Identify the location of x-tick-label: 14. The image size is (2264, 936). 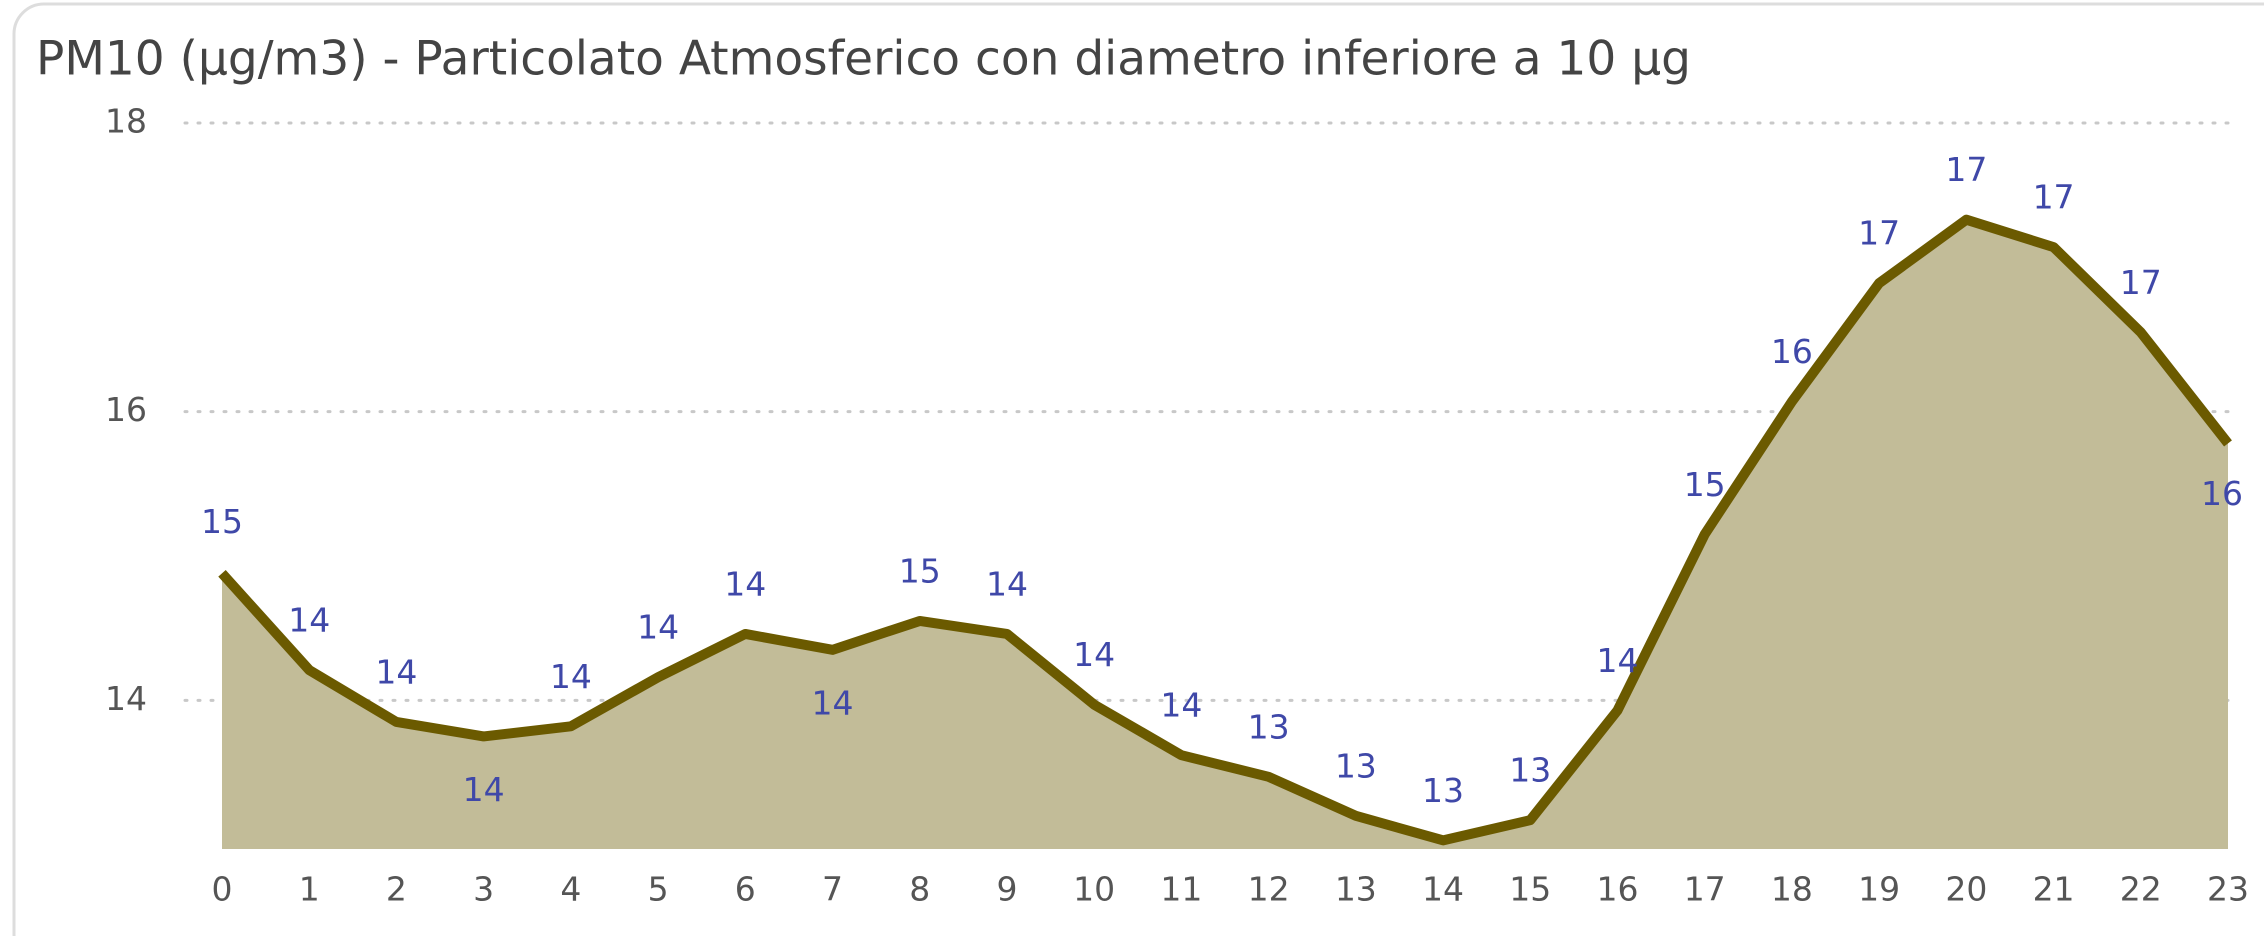
(1443, 889).